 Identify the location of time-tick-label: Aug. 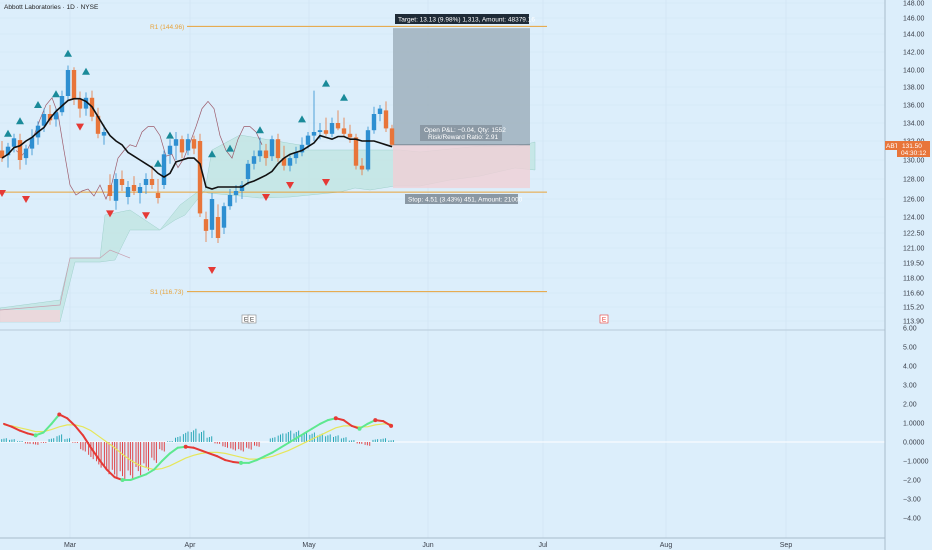
(666, 545).